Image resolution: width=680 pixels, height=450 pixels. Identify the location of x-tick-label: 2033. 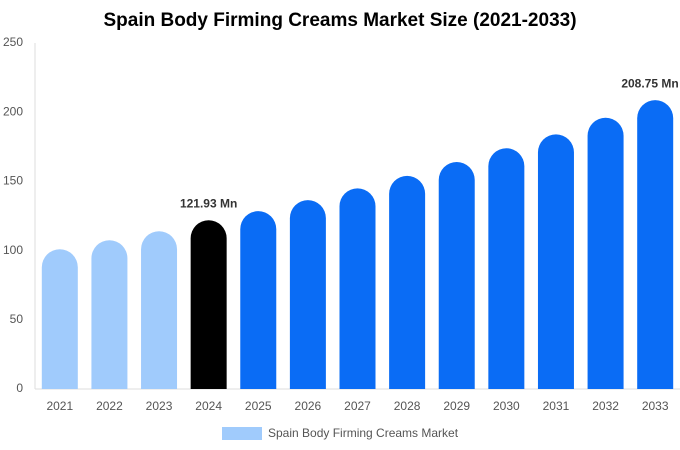
(655, 406).